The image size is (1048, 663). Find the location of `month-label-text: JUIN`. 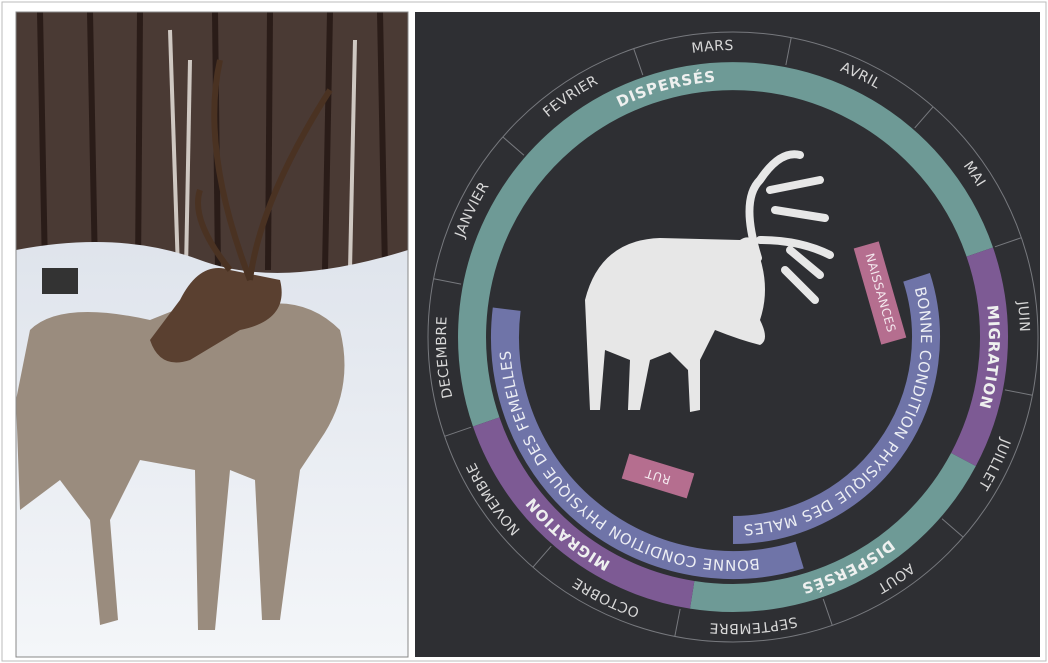

month-label-text: JUIN is located at coordinates (1023, 315).